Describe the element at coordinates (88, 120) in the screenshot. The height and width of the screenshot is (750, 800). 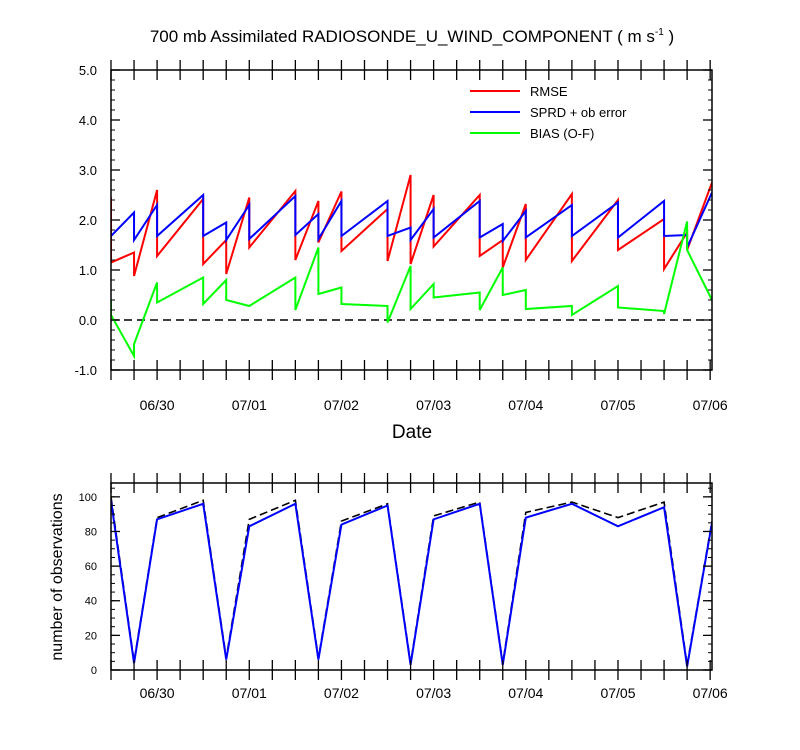
I see `y-tick-label: 4.0` at that location.